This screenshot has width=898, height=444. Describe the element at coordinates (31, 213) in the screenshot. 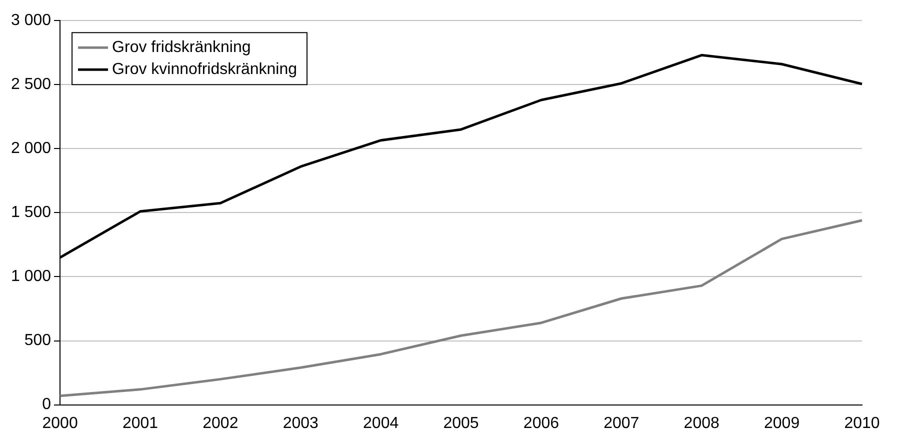

I see `y-tick-label: 1 500` at that location.